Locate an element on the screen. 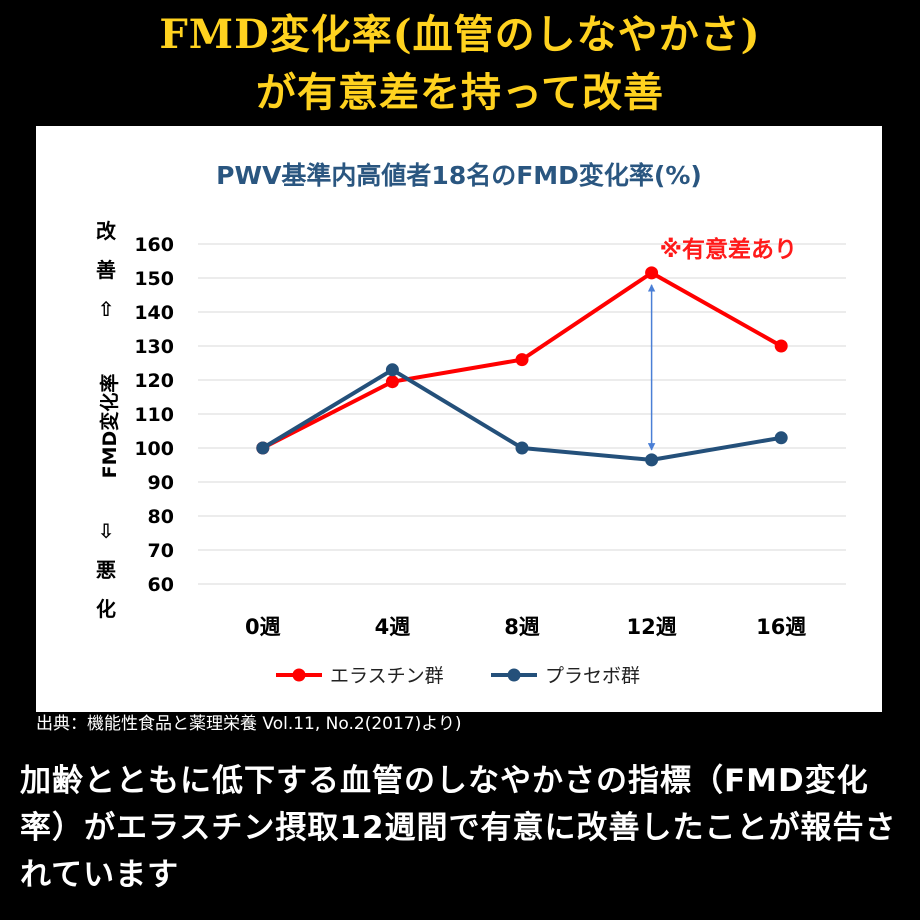 The height and width of the screenshot is (920, 920). y-tick-label: 160 is located at coordinates (154, 245).